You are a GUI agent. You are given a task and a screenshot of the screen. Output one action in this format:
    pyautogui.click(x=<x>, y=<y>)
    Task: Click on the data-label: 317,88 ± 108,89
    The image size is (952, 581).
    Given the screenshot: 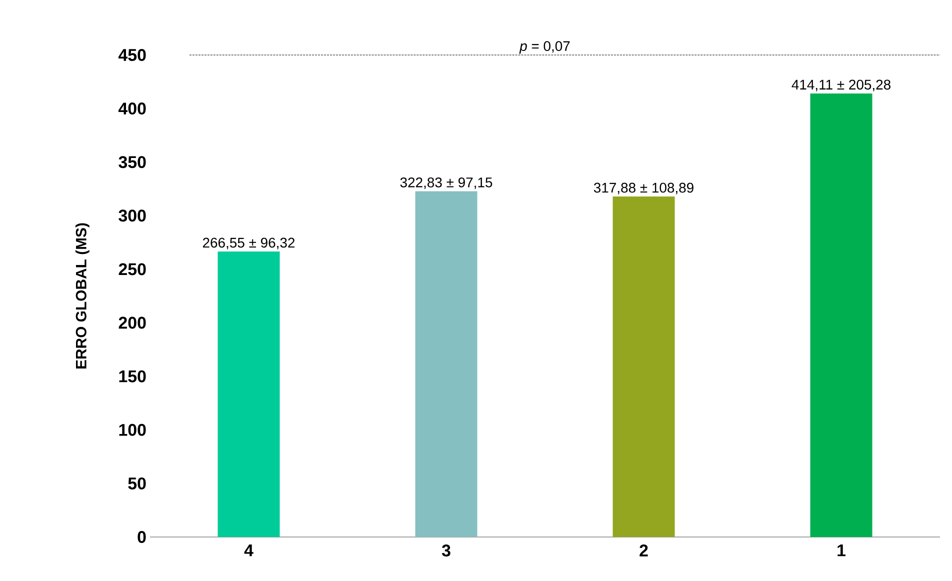 What is the action you would take?
    pyautogui.click(x=644, y=188)
    